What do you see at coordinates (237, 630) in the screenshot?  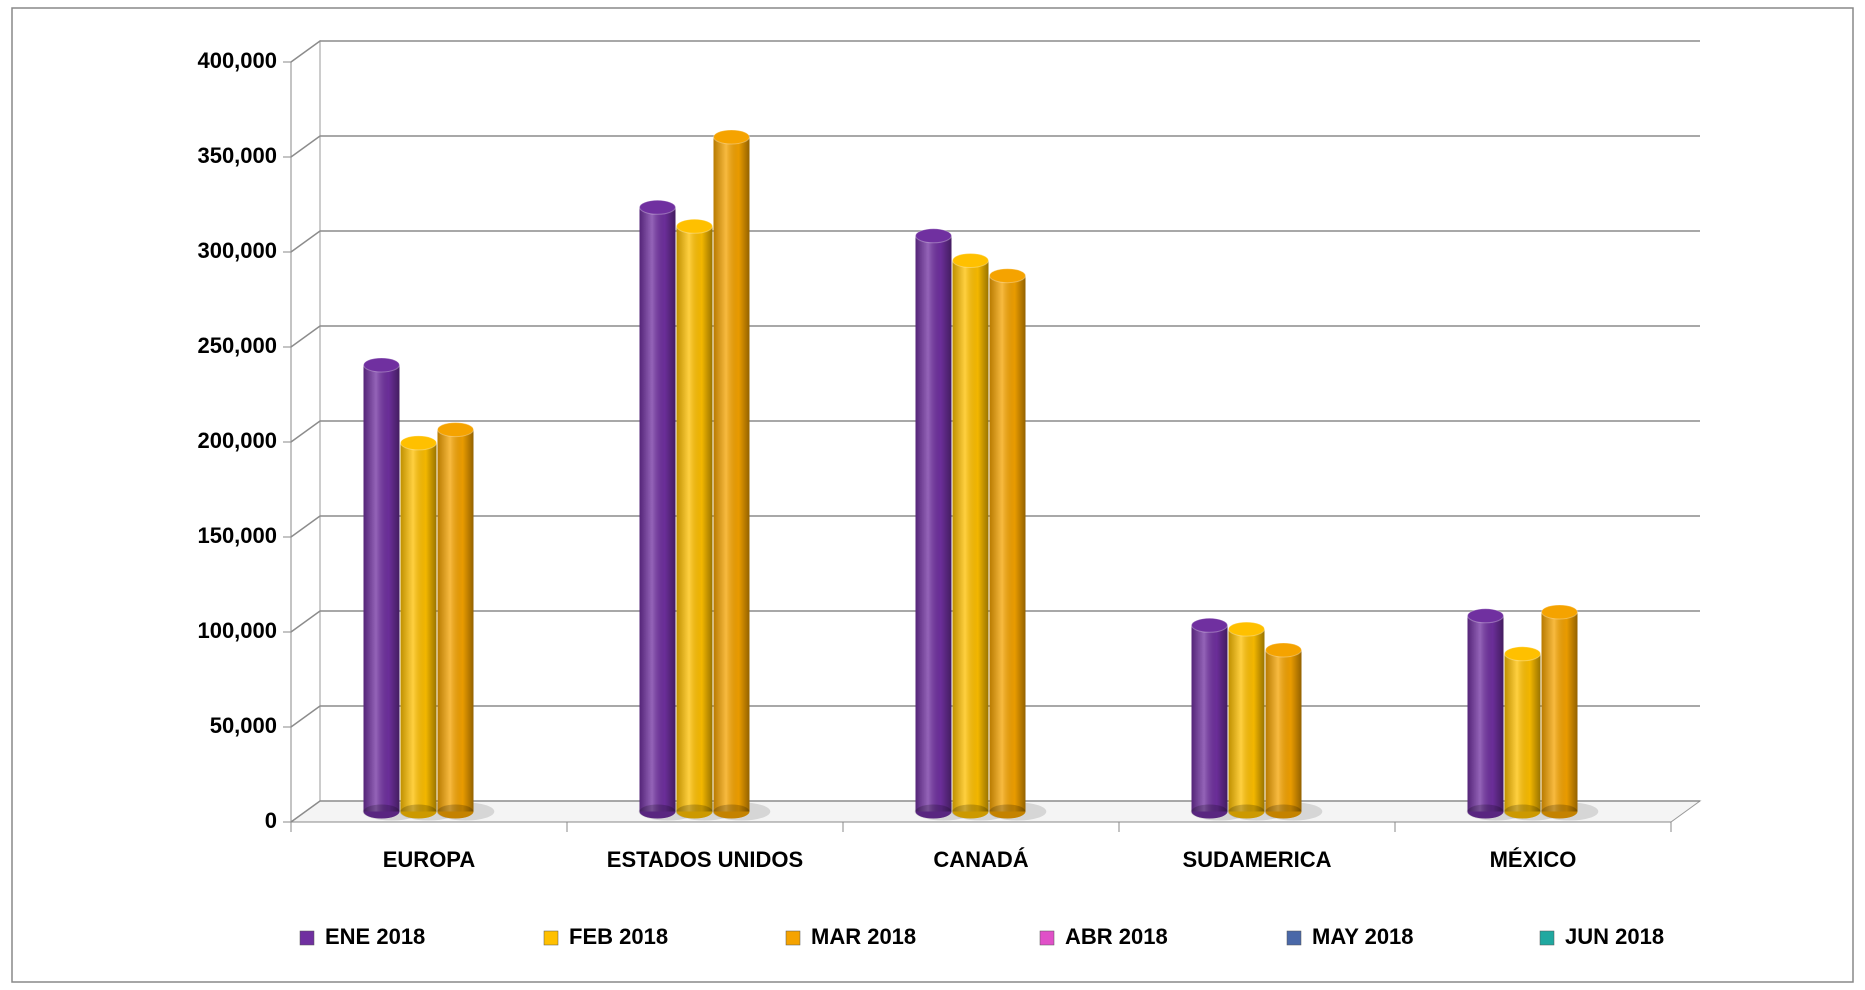 I see `y-tick-label: 100,000` at bounding box center [237, 630].